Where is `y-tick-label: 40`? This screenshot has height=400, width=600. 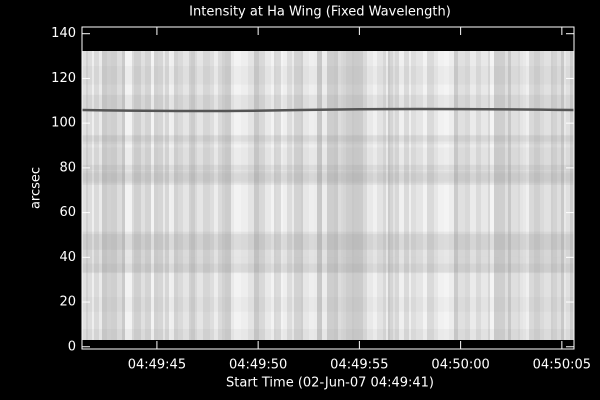 y-tick-label: 40 is located at coordinates (67, 257).